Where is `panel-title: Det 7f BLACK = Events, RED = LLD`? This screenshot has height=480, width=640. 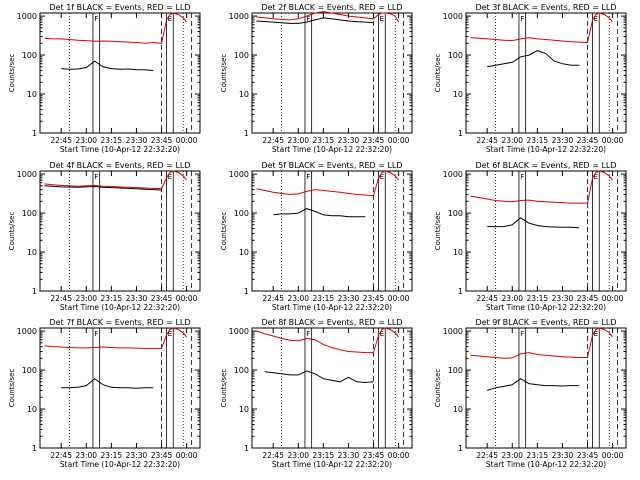
panel-title: Det 7f BLACK = Events, RED = LLD is located at coordinates (119, 322).